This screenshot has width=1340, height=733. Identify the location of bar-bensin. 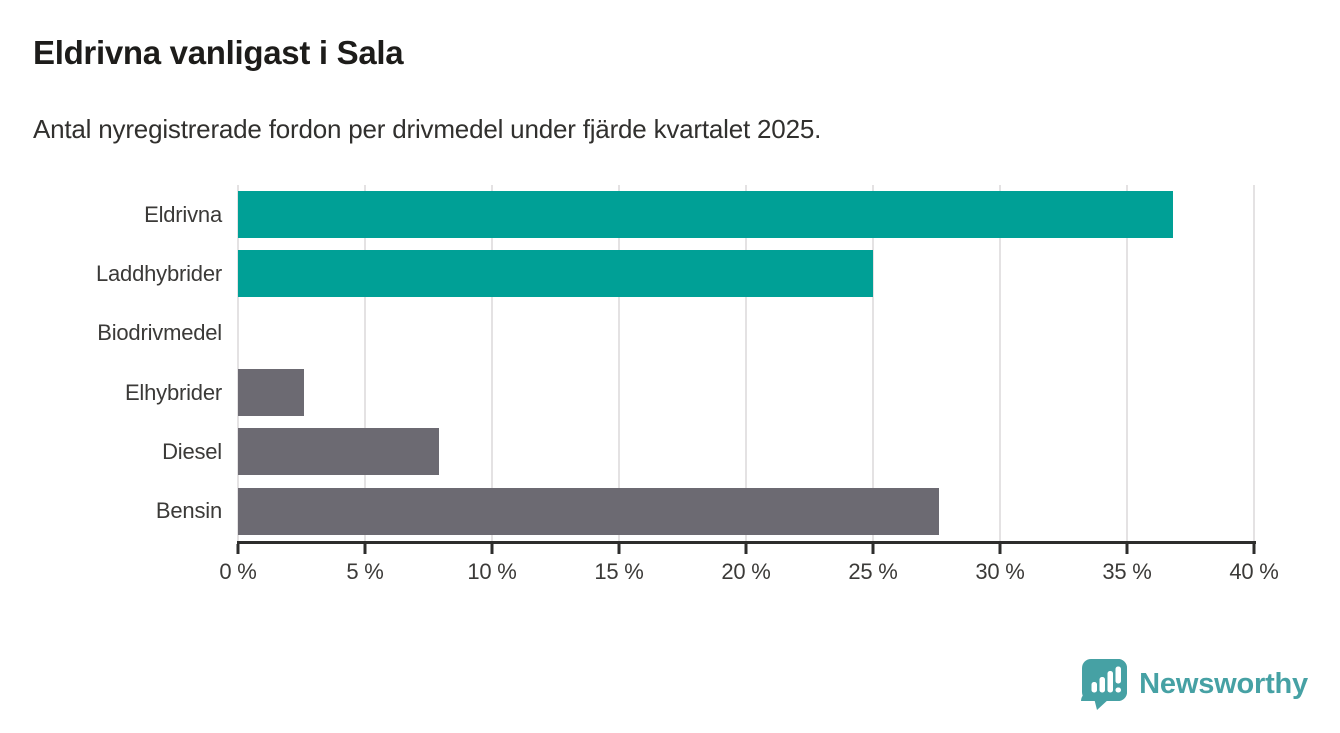
(589, 511).